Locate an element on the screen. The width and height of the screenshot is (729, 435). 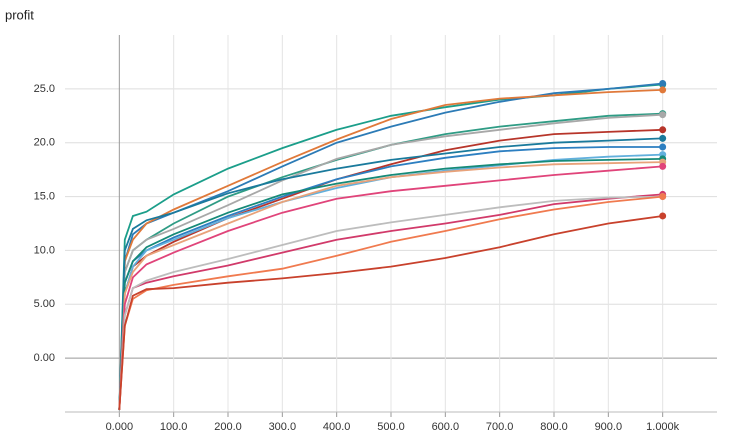
x-tick-label: 0.000 is located at coordinates (120, 427).